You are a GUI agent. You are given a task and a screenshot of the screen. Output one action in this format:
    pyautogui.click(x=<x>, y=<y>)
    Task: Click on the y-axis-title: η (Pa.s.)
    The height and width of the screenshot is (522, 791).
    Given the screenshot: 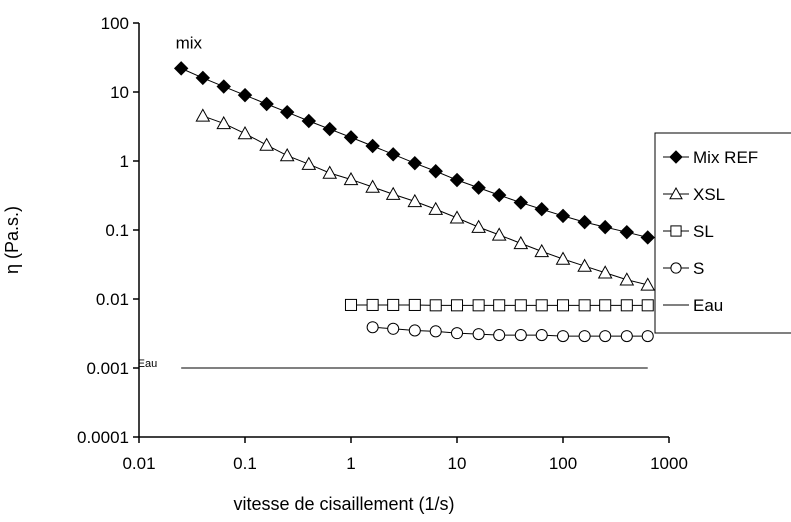 What is the action you would take?
    pyautogui.click(x=12, y=240)
    